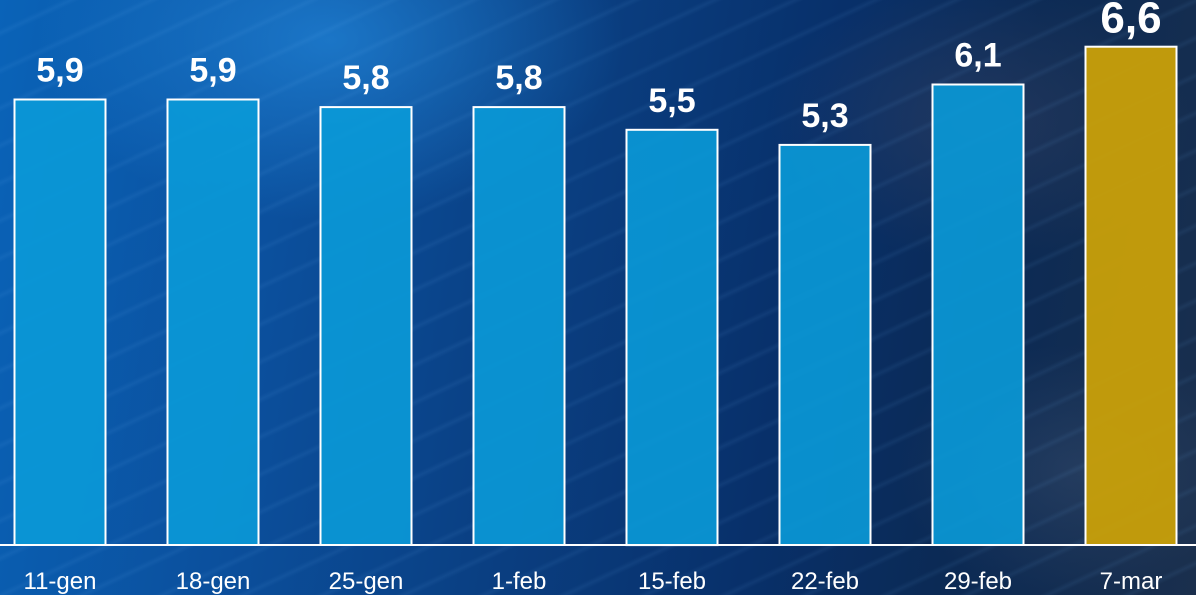 The height and width of the screenshot is (595, 1196). I want to click on value-label-11-gen: 5,9, so click(59, 71).